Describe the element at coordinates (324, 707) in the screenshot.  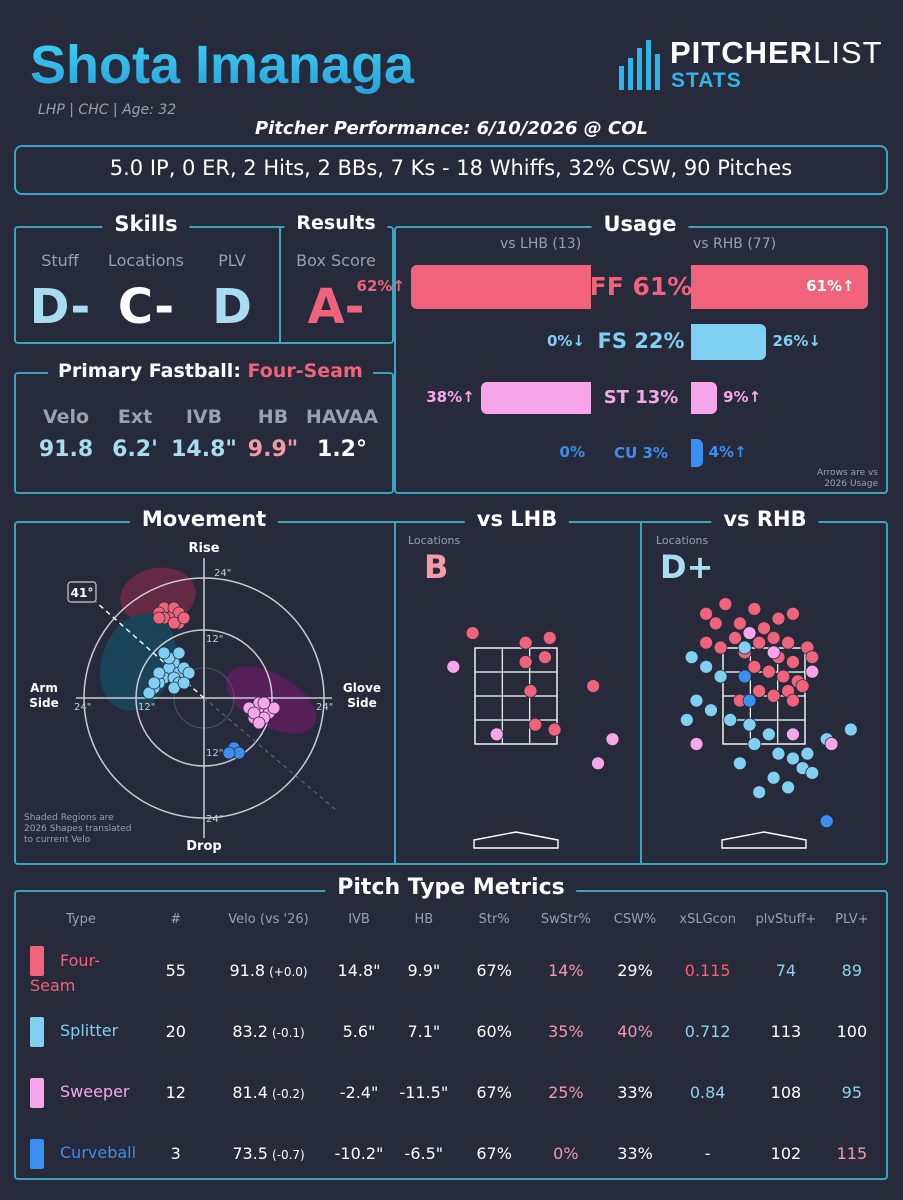
I see `movement-tick-right-24: 24"` at that location.